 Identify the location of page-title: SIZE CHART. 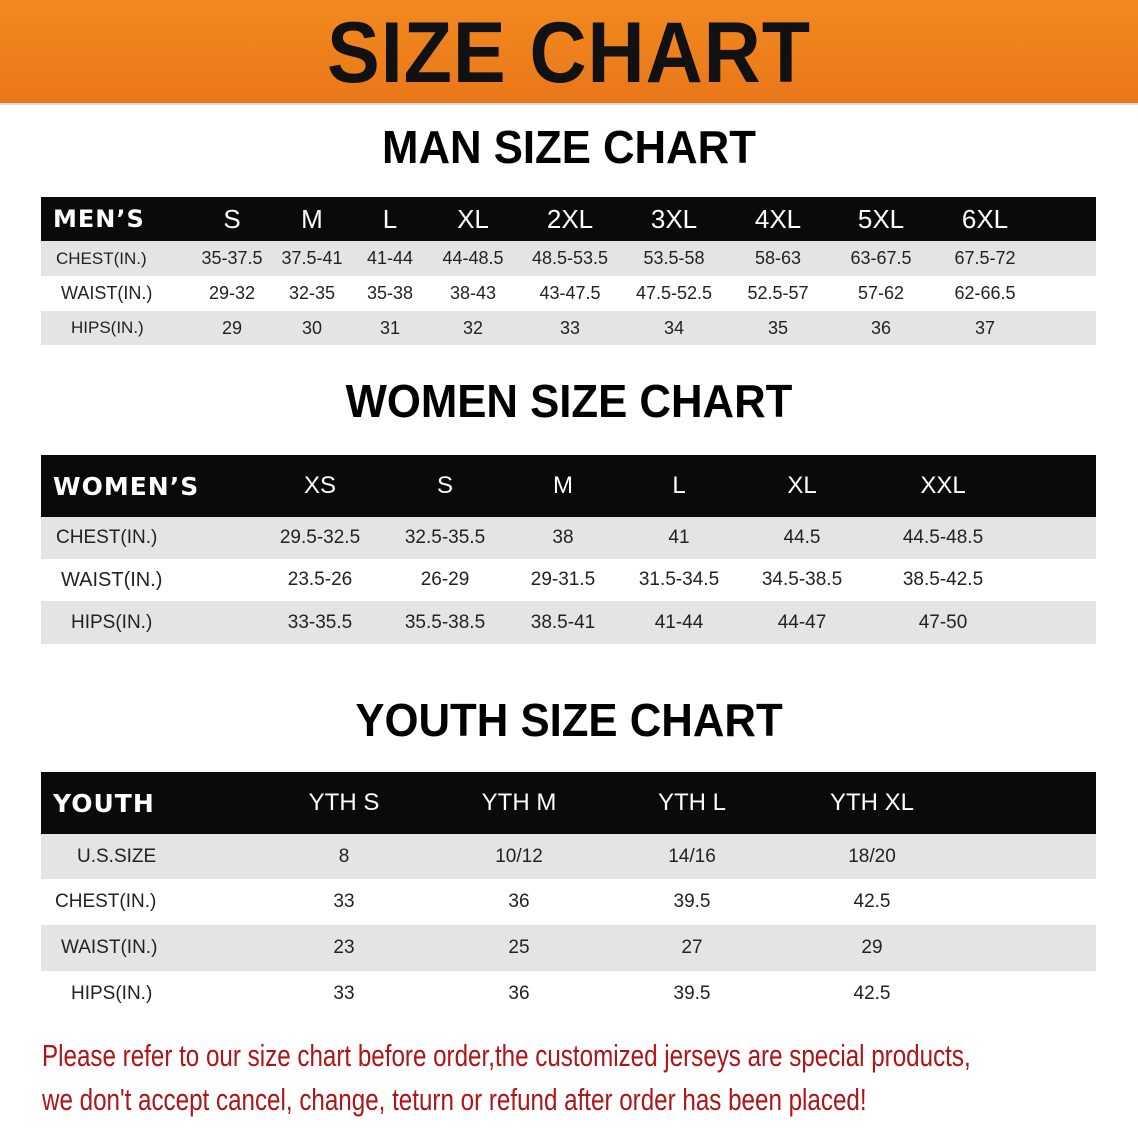
(569, 53).